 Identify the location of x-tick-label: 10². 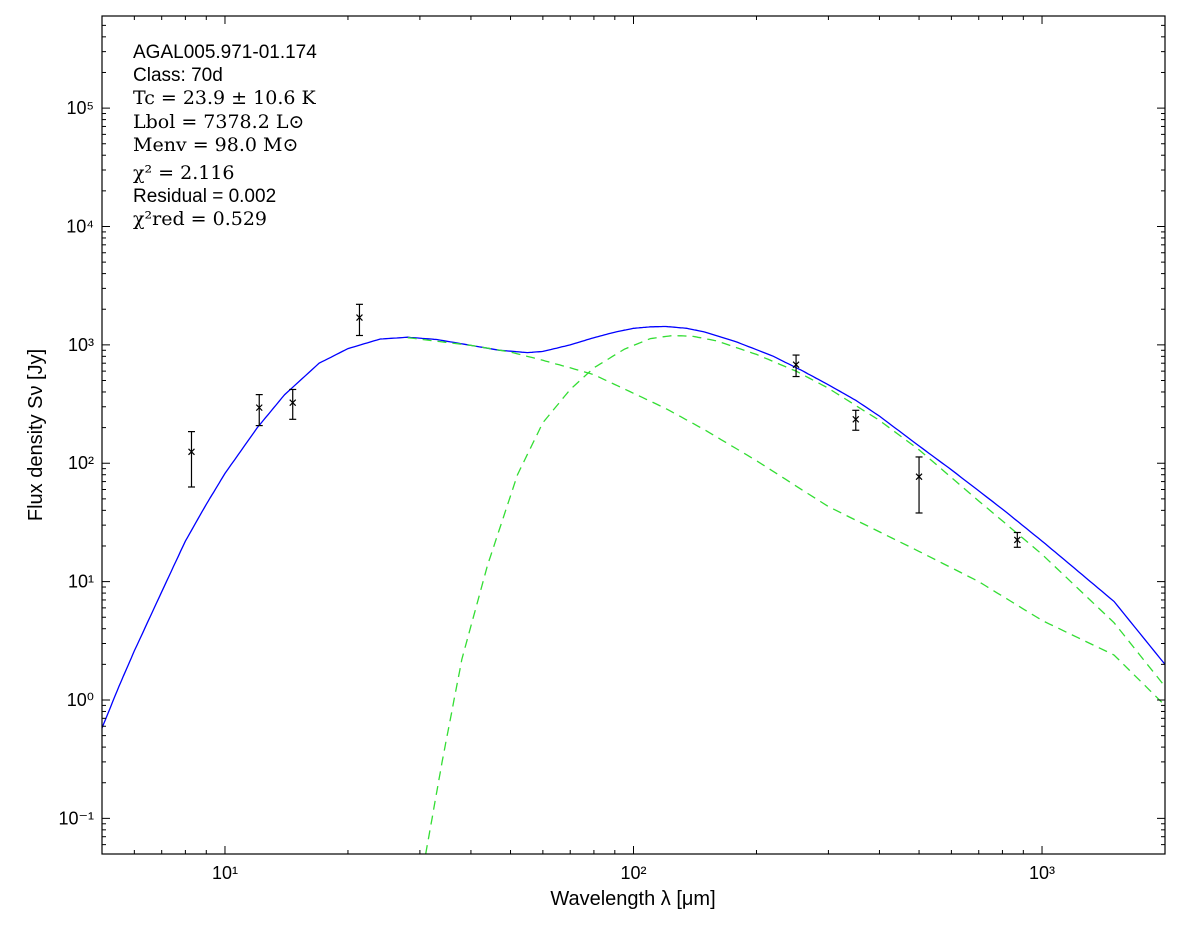
(633, 873).